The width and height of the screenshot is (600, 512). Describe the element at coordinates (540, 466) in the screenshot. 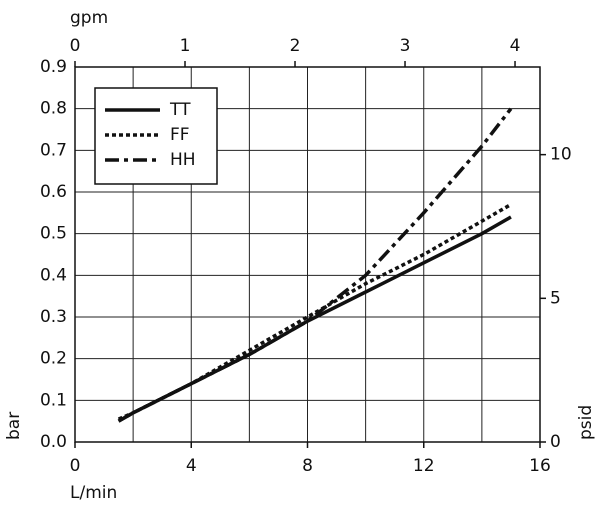

I see `x-tick-label: 16` at that location.